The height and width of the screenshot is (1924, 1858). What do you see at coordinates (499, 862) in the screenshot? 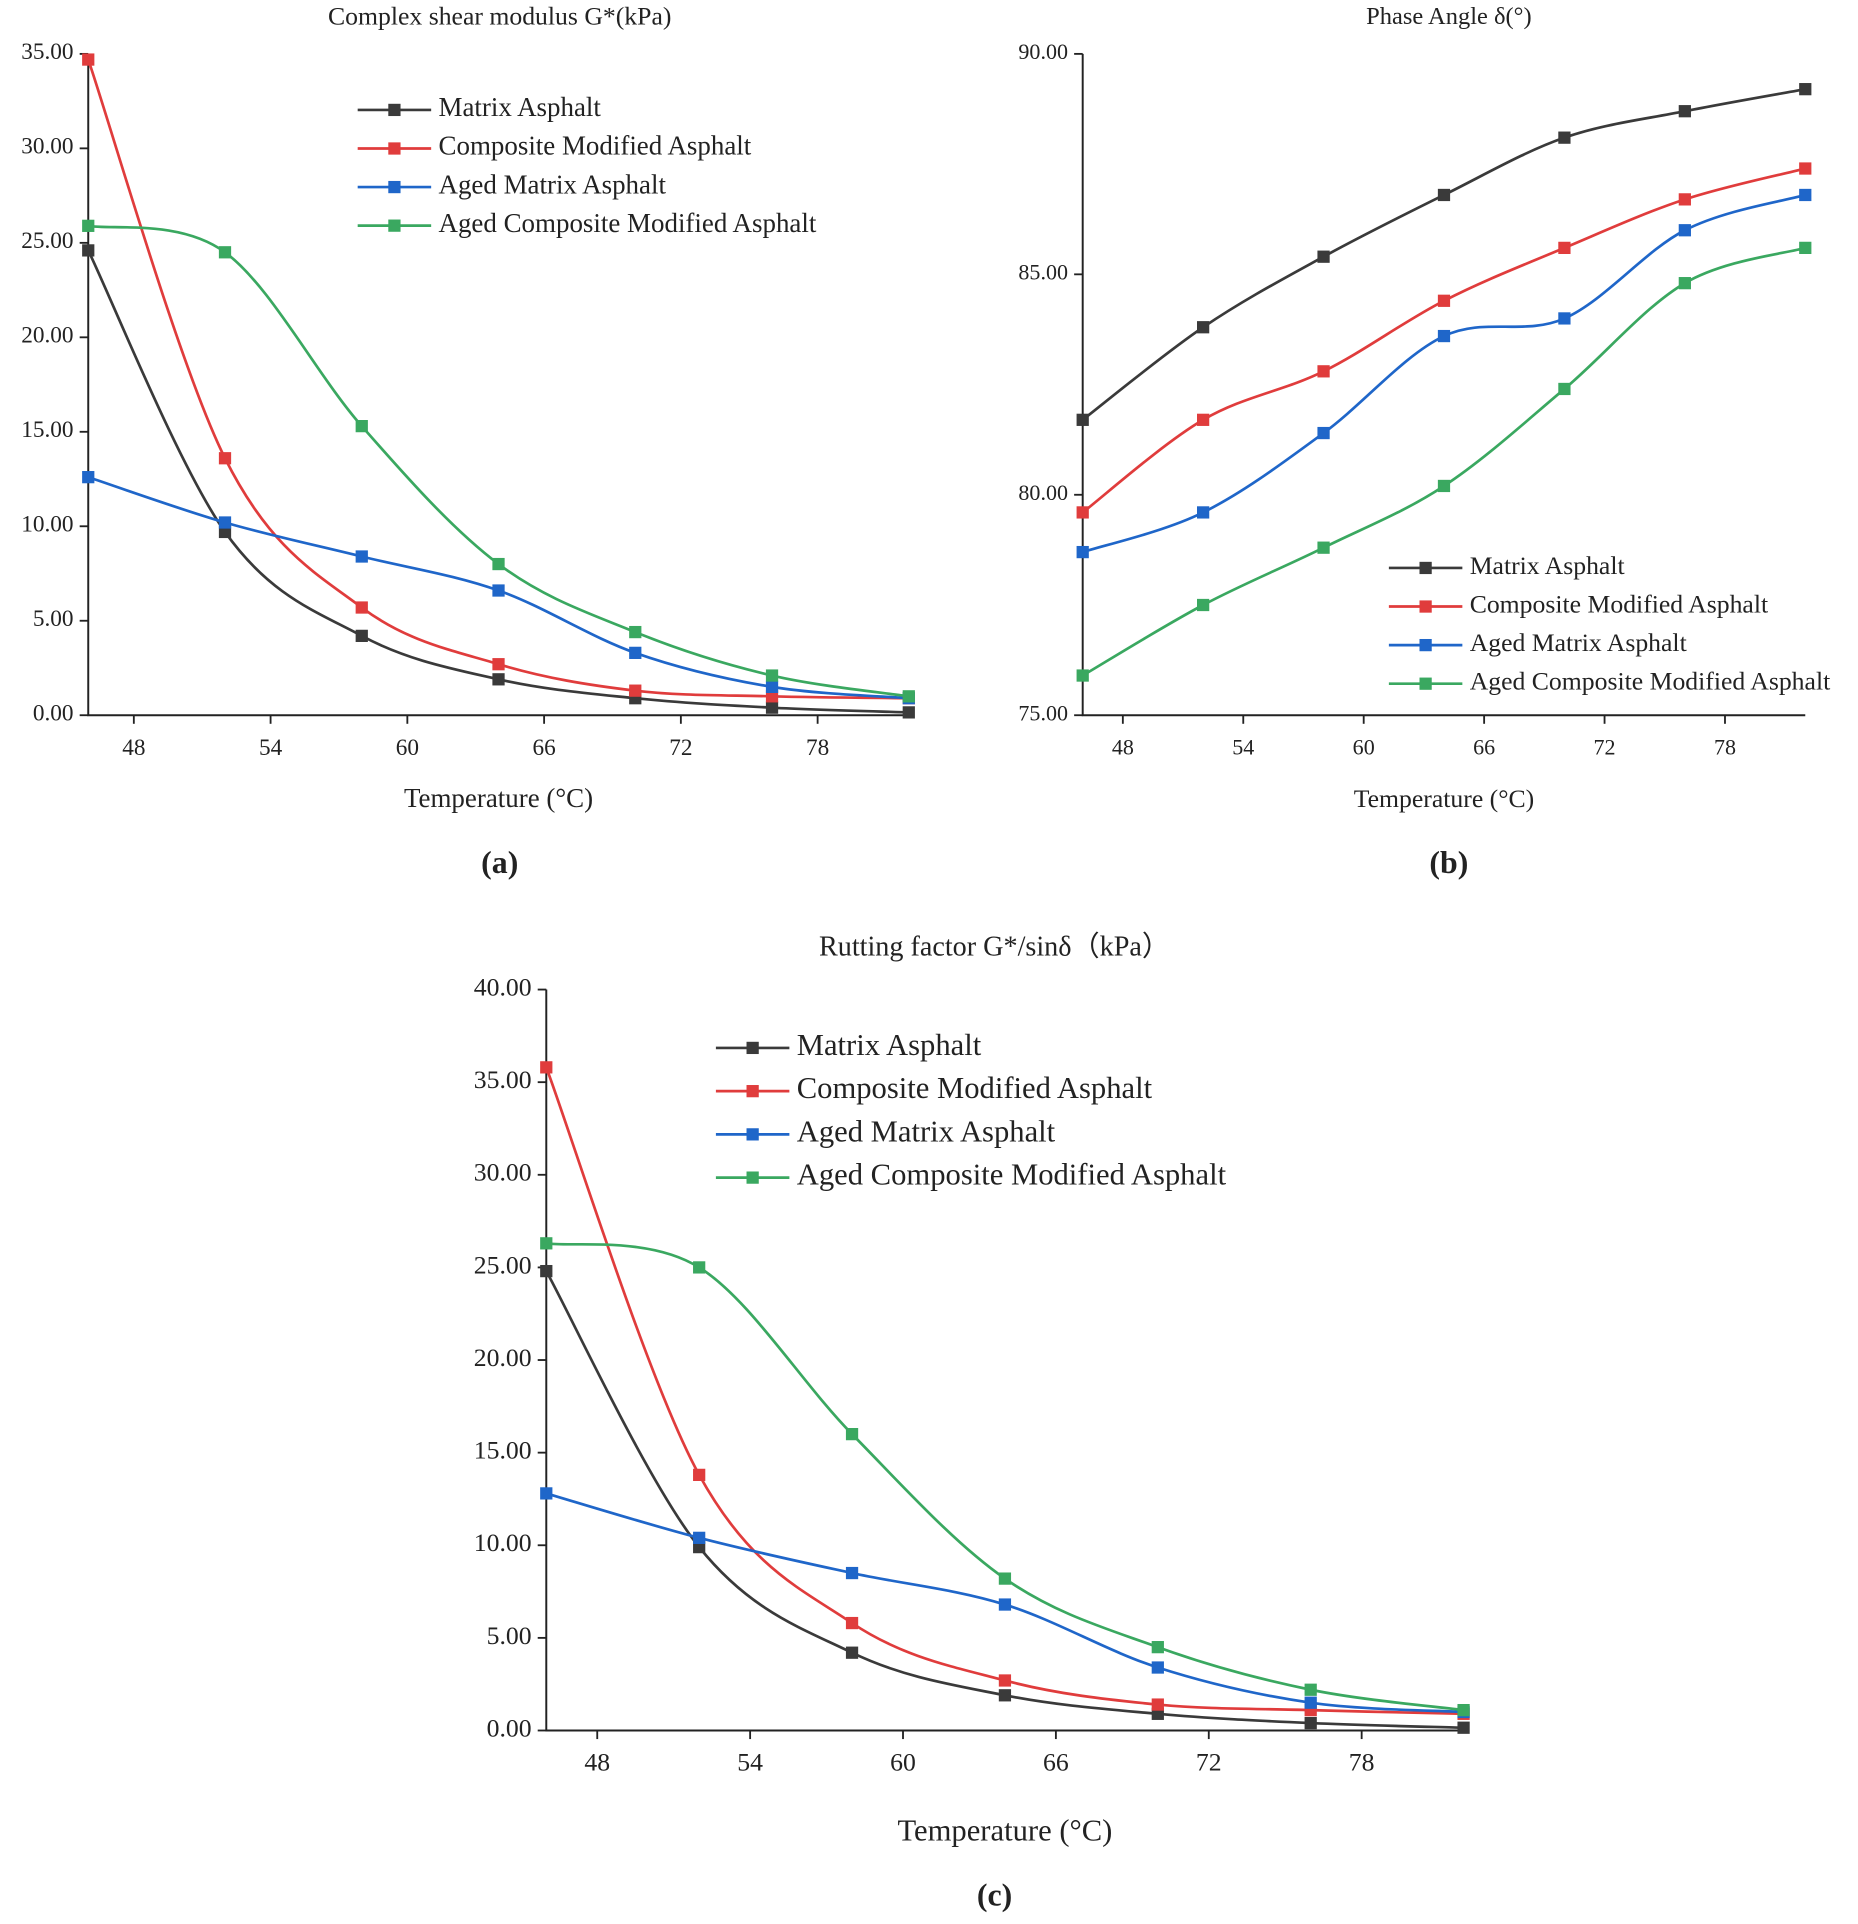
I see `panel-label: (a)` at bounding box center [499, 862].